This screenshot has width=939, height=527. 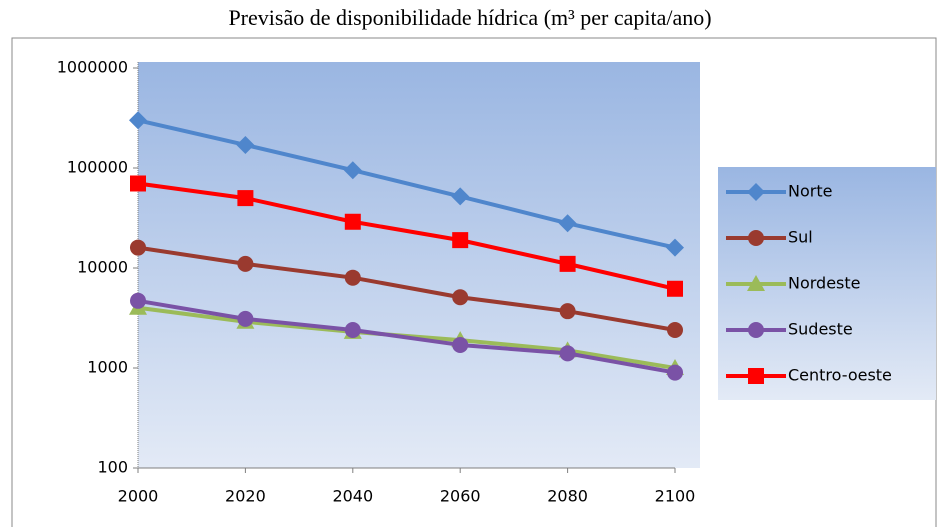 What do you see at coordinates (138, 496) in the screenshot?
I see `x-tick-label: 2000` at bounding box center [138, 496].